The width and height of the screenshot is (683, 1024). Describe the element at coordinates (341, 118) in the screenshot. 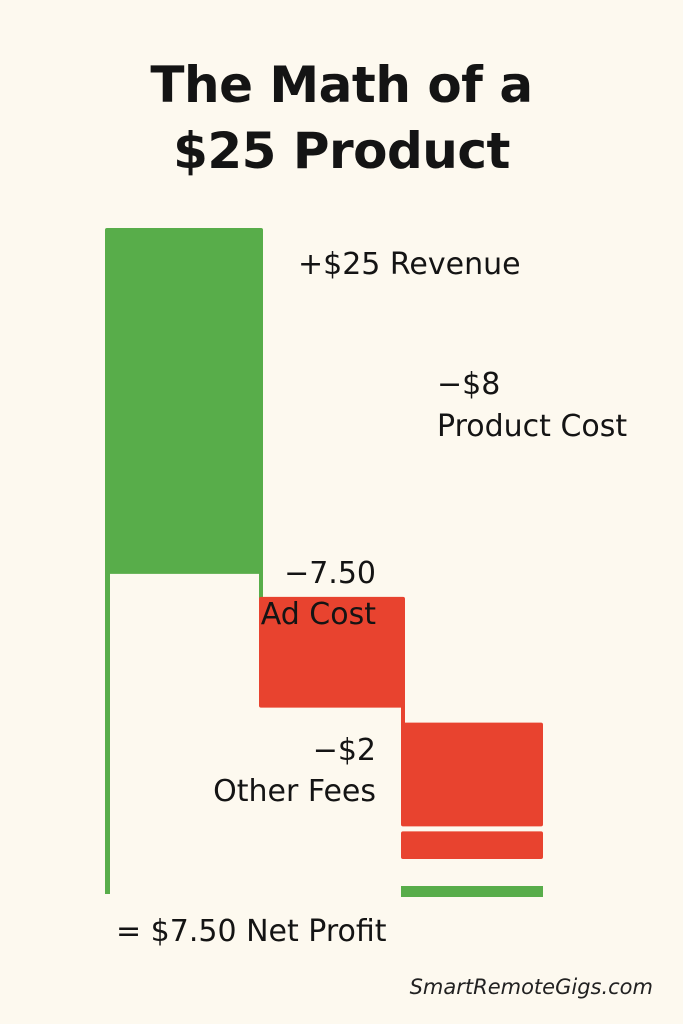

I see `chart-title: The Math of a $25 Product` at that location.